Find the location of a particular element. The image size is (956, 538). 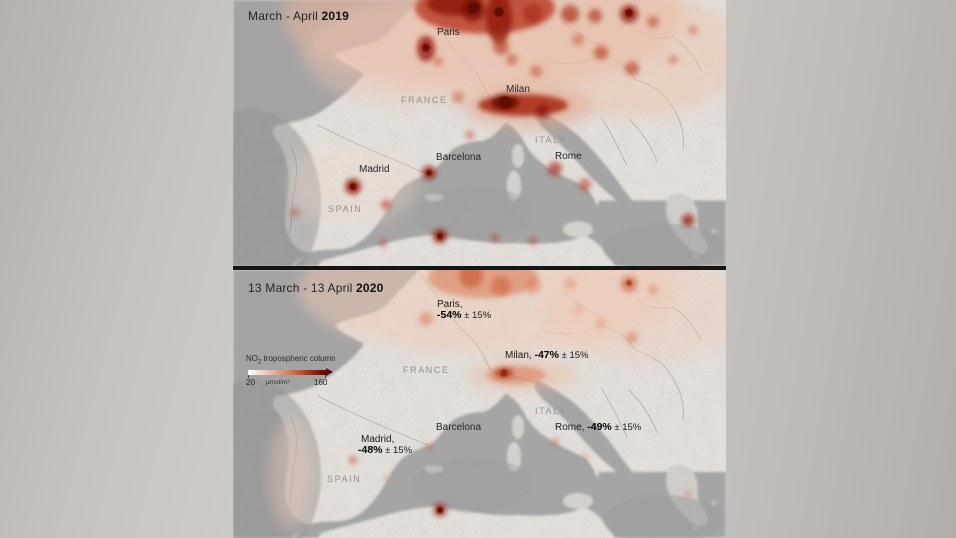

legend-title: NO2 tropospheric column is located at coordinates (294, 360).